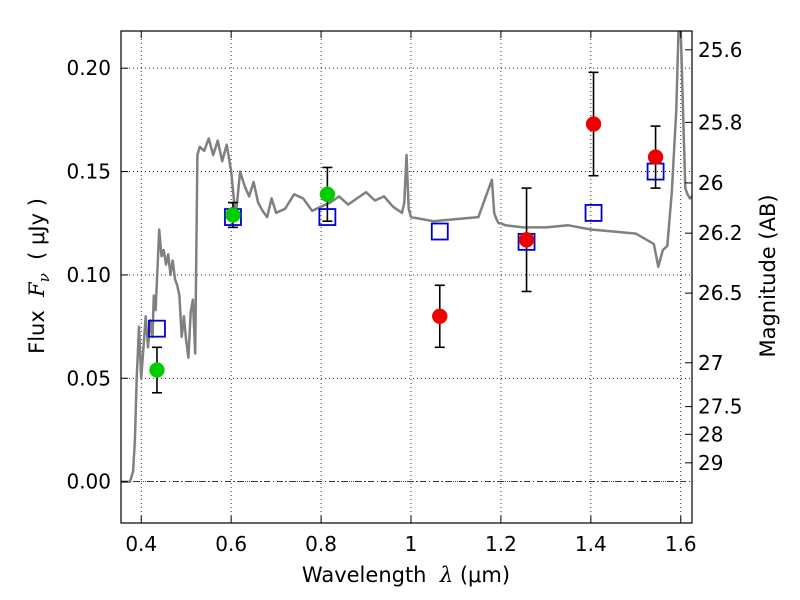 This screenshot has width=800, height=600. Describe the element at coordinates (720, 233) in the screenshot. I see `mag-tick-label: 26.2` at that location.